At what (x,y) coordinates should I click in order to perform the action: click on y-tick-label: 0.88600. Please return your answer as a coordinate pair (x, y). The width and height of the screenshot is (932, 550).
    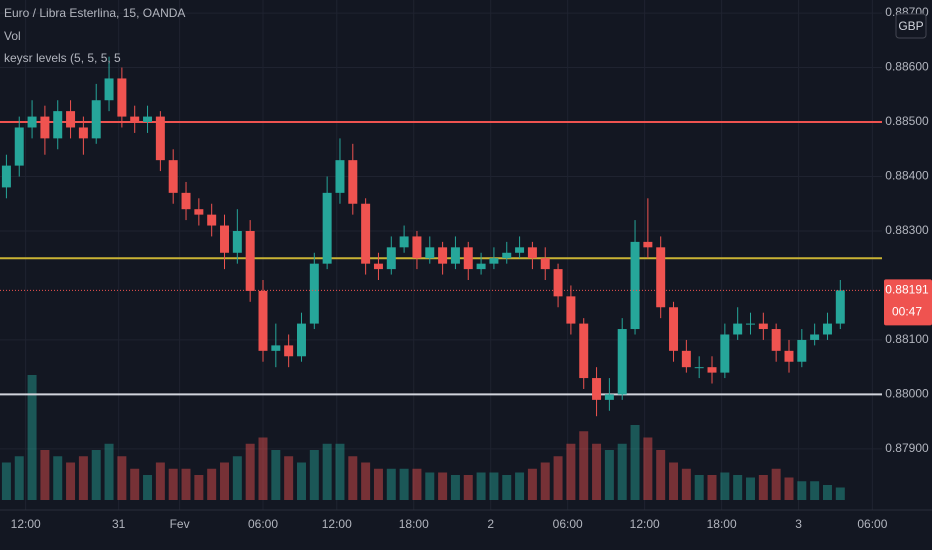
    Looking at the image, I should click on (907, 67).